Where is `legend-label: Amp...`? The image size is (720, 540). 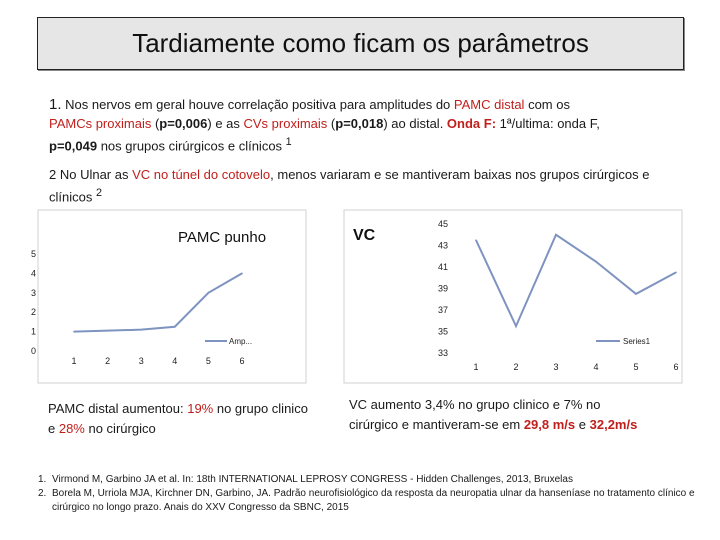 legend-label: Amp... is located at coordinates (240, 341).